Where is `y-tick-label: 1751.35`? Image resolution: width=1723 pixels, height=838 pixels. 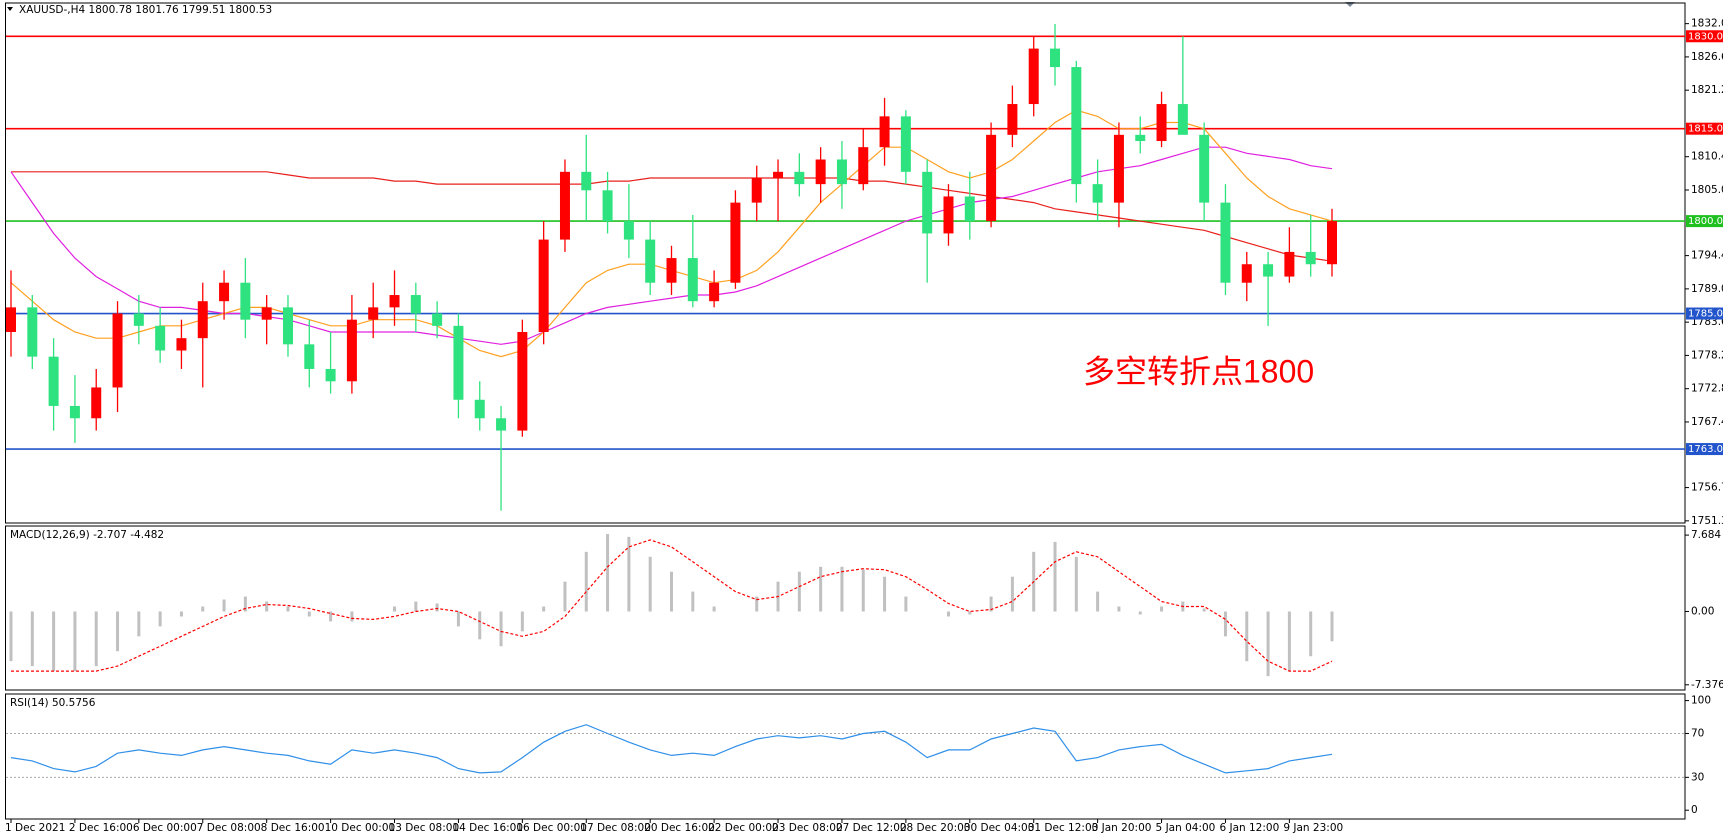 y-tick-label: 1751.35 is located at coordinates (1707, 521).